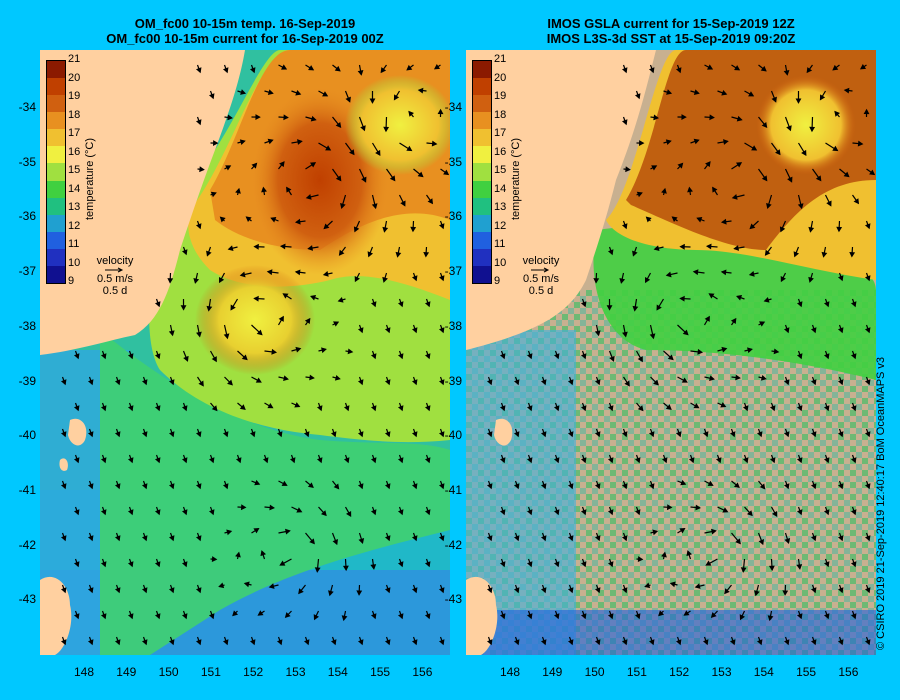 The height and width of the screenshot is (700, 900). What do you see at coordinates (90, 178) in the screenshot?
I see `left-colorbar-title: temperature (°C)` at bounding box center [90, 178].